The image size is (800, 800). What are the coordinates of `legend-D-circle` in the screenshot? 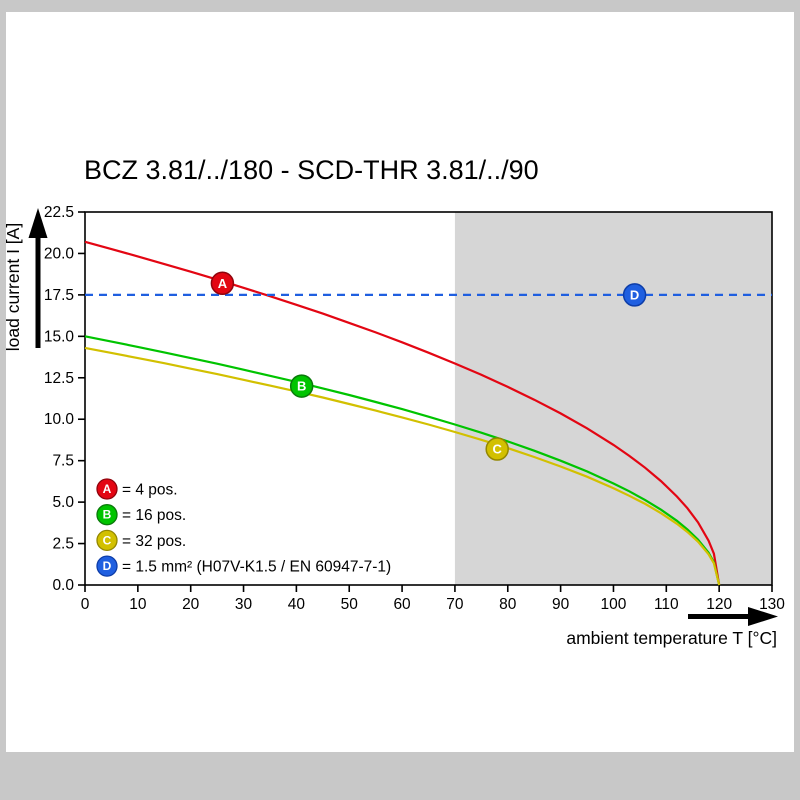 It's located at (107, 566).